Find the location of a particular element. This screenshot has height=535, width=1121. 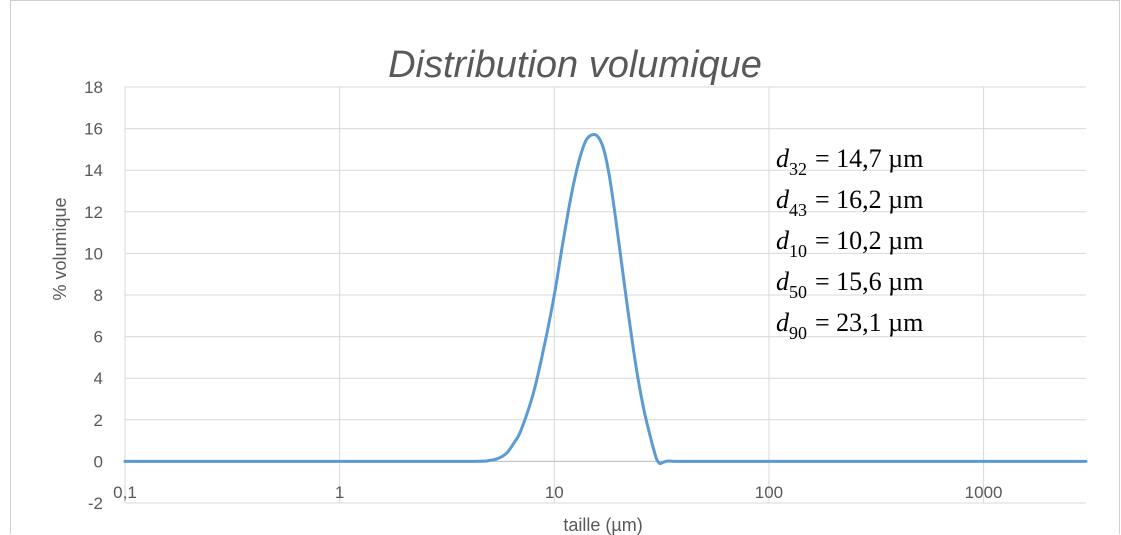

stat-annotation: d50 = 15,6 µm is located at coordinates (849, 284).